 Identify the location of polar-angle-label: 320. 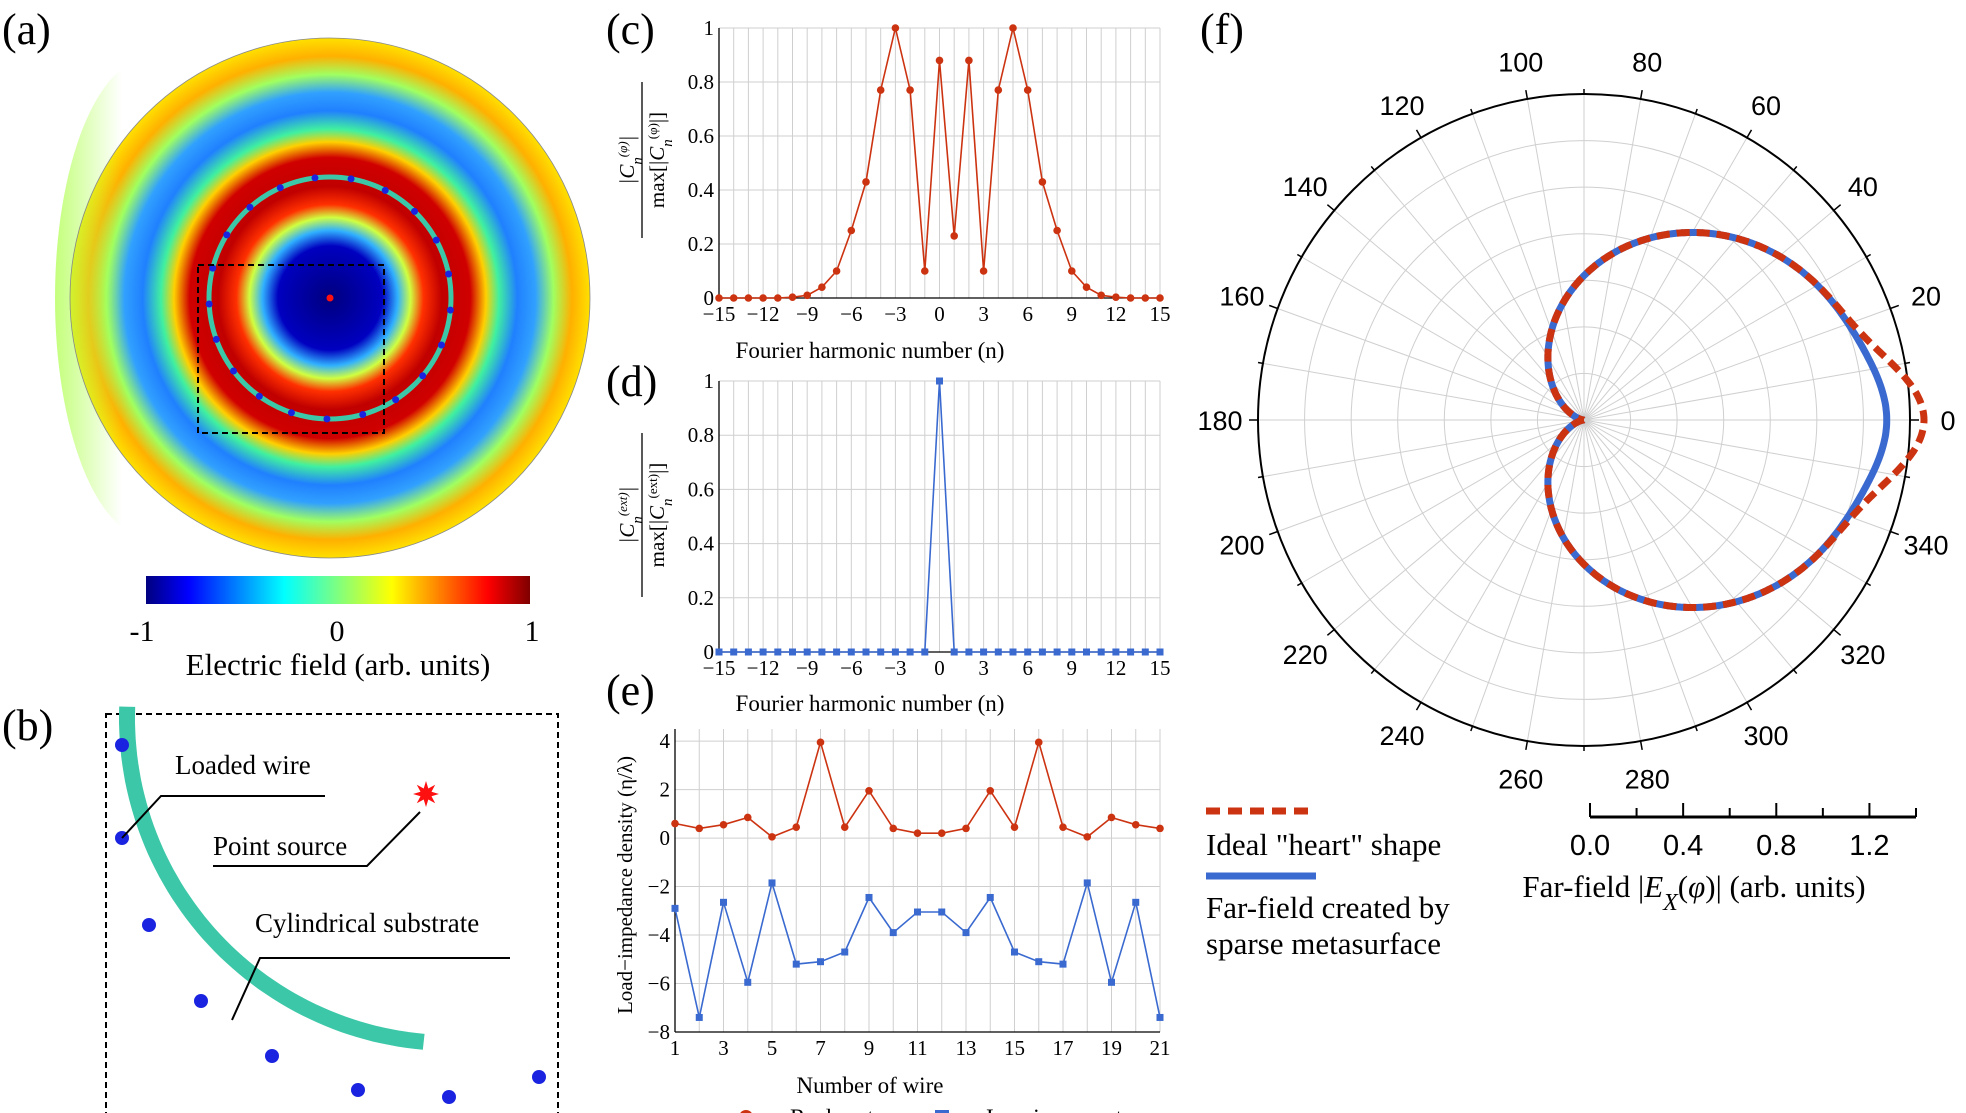
(1862, 655).